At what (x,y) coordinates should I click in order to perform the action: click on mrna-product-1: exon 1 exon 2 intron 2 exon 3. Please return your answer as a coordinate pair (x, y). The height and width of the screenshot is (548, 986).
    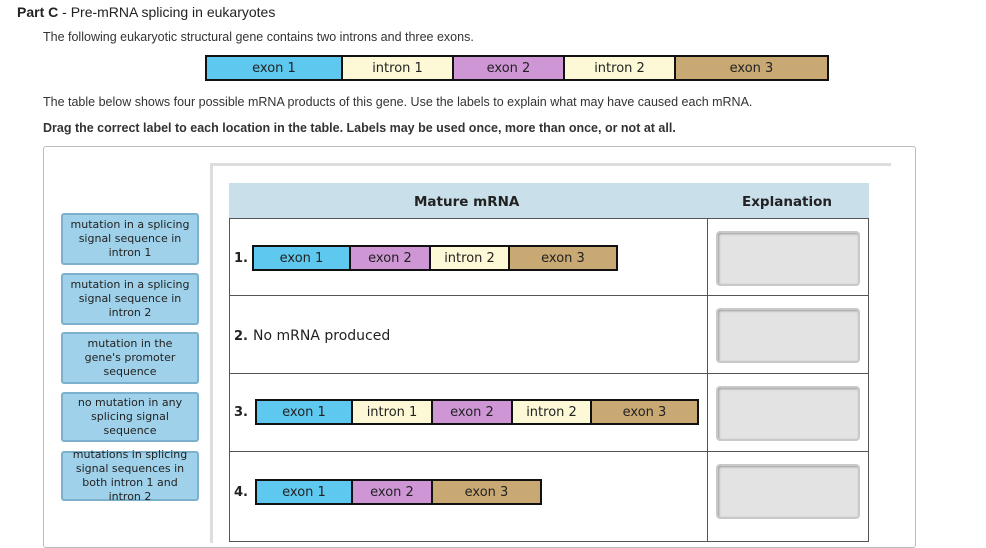
    Looking at the image, I should click on (435, 258).